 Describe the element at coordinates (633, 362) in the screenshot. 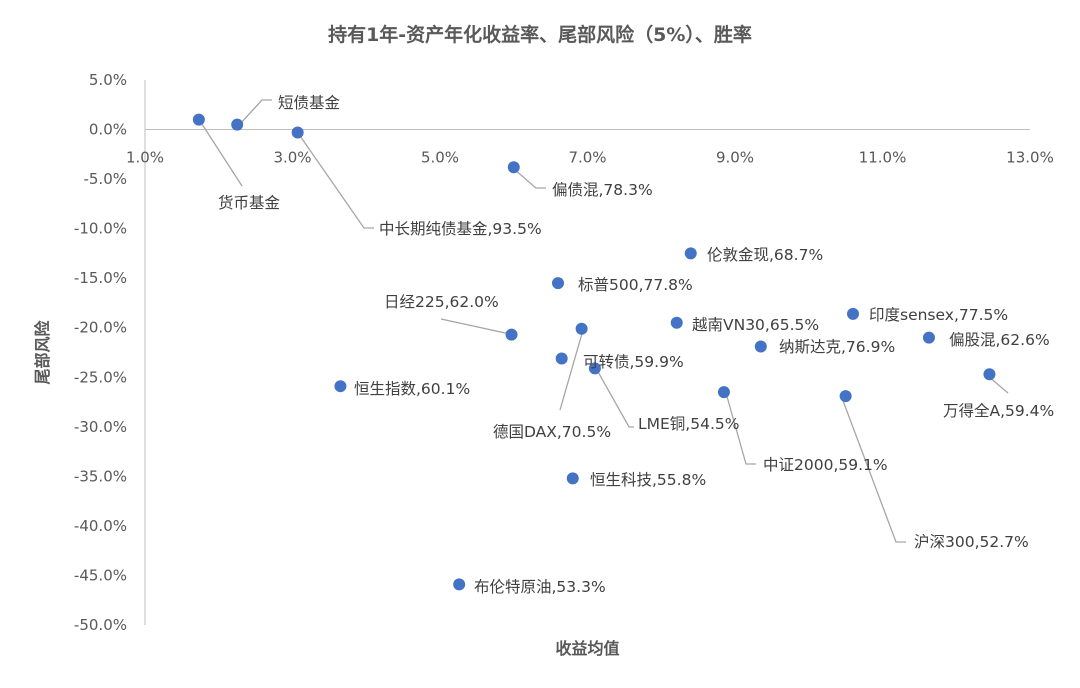

I see `data-label: 可转债,59.9%` at that location.